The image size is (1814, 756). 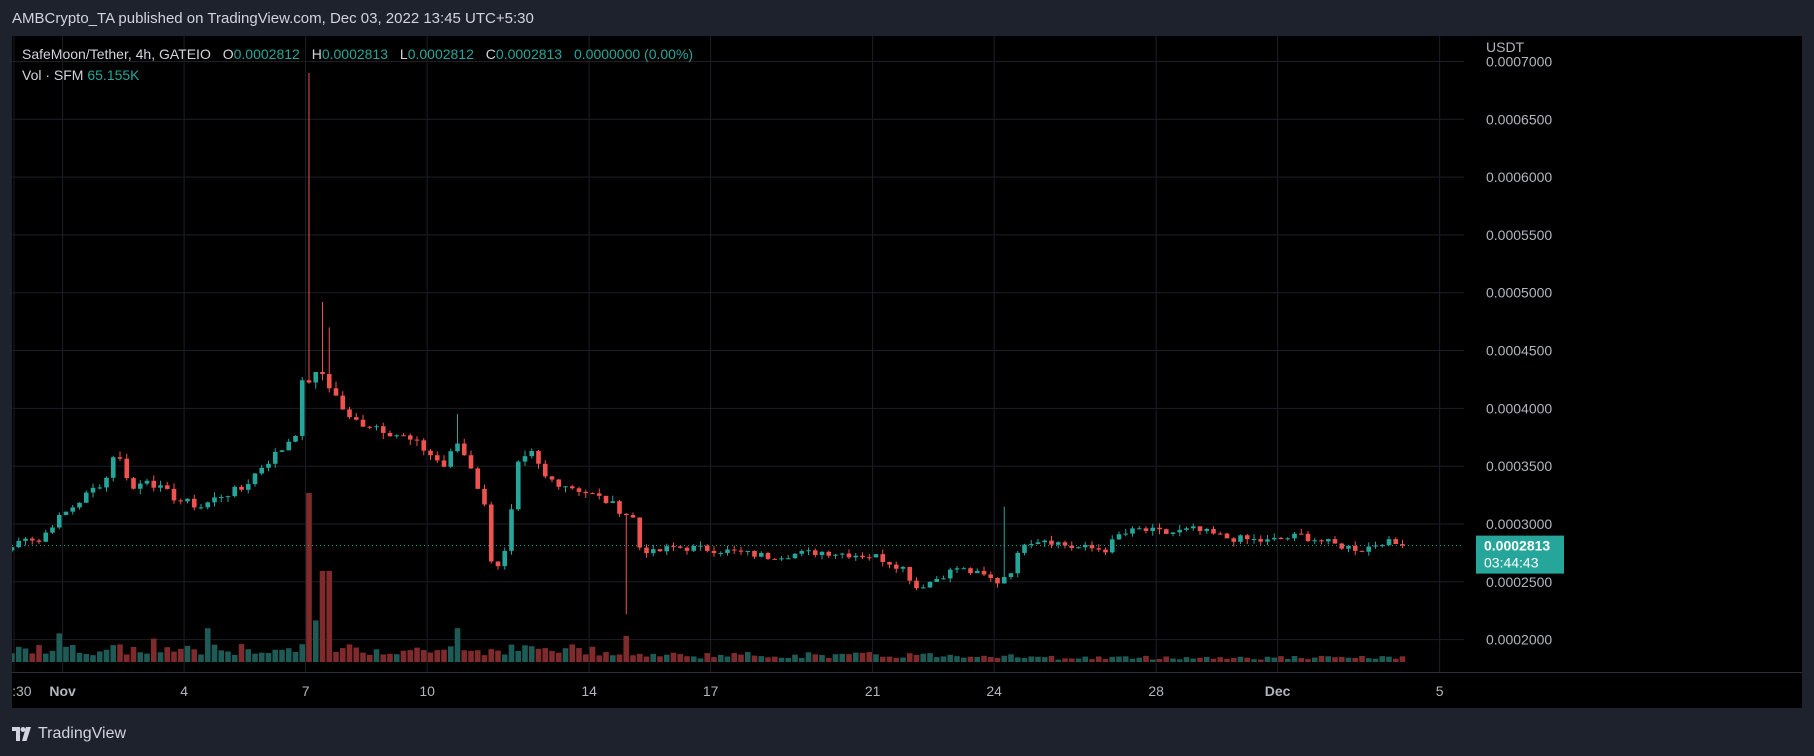 What do you see at coordinates (22, 691) in the screenshot?
I see `time-tick-label: 13:30` at bounding box center [22, 691].